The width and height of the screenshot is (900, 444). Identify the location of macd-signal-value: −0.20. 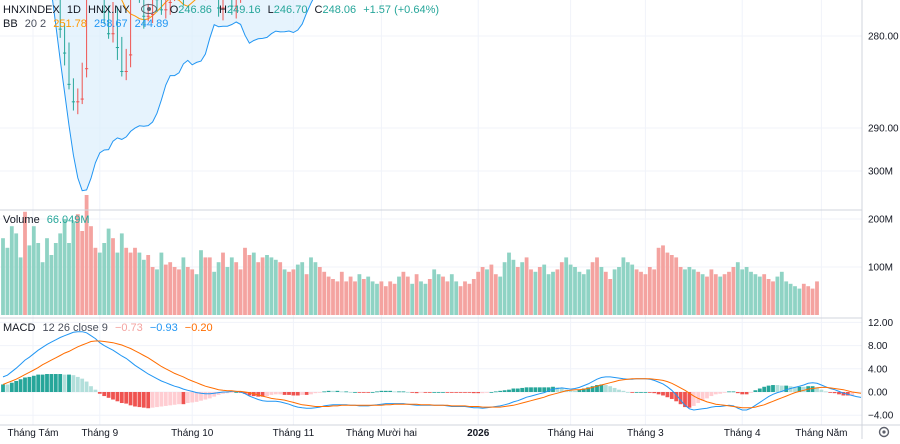
(199, 328).